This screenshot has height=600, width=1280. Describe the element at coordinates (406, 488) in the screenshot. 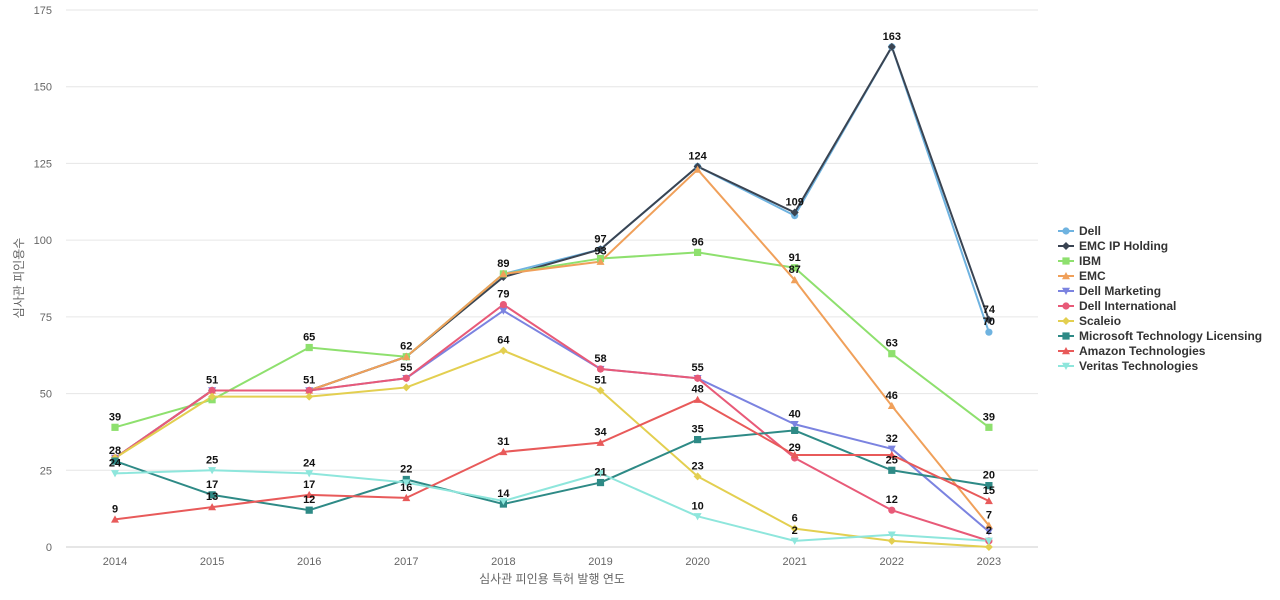

I see `data-label: 16` at that location.